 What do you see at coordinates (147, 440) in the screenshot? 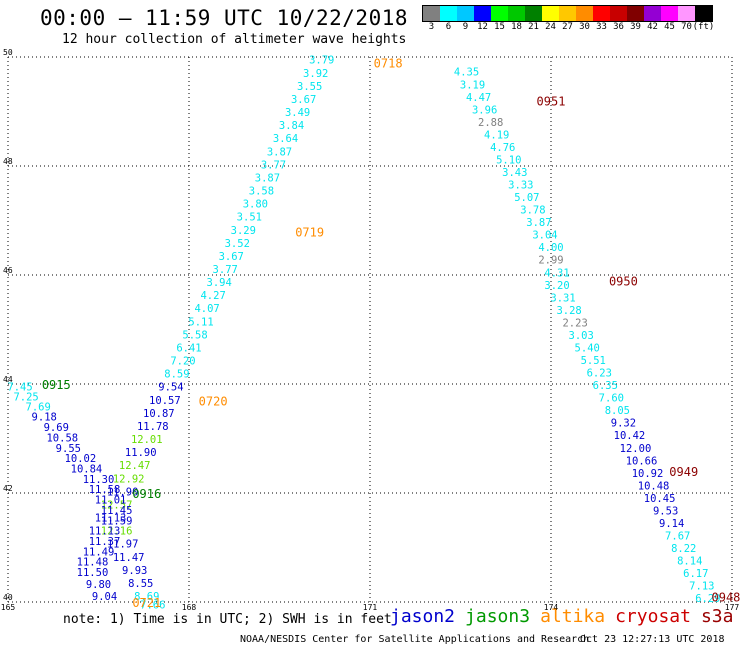
I see `wave-height-point: 12.01` at bounding box center [147, 440].